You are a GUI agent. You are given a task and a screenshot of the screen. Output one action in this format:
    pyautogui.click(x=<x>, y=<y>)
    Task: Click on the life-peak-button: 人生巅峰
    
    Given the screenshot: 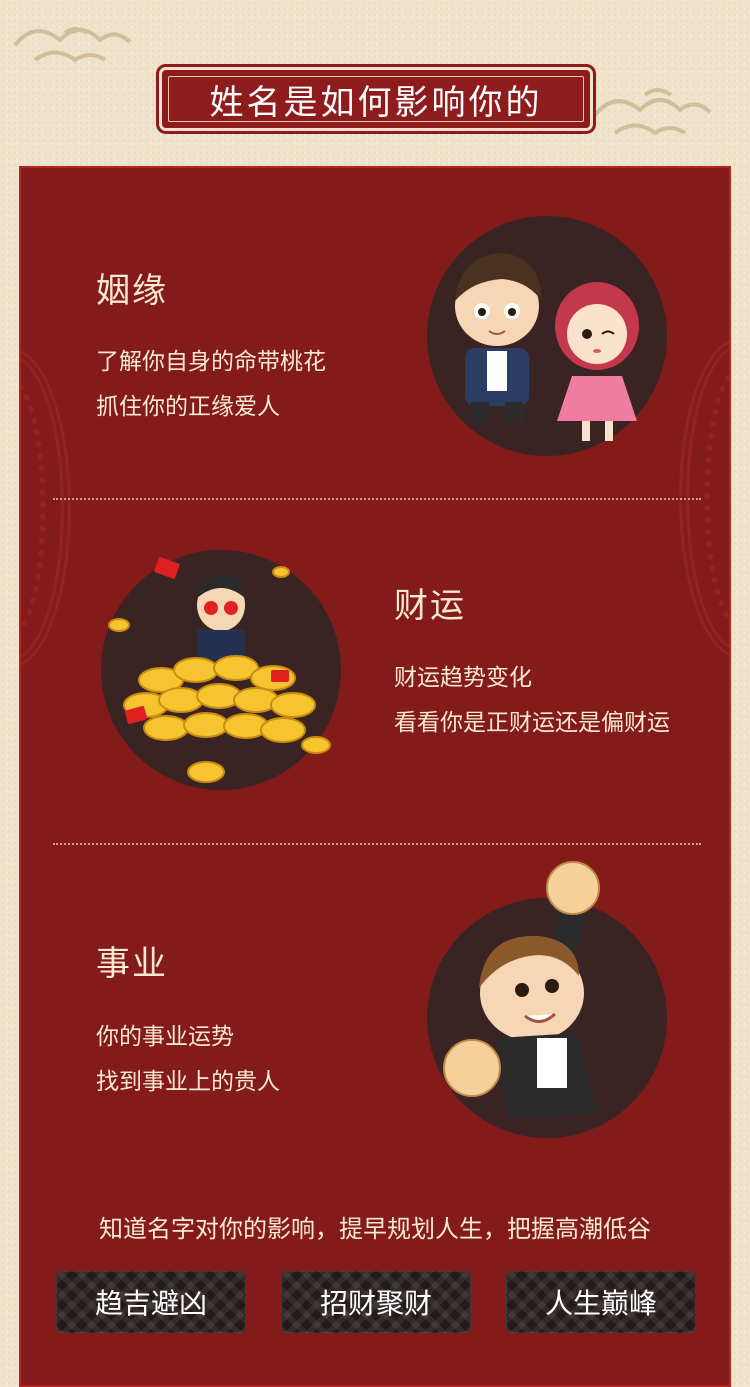 What is the action you would take?
    pyautogui.click(x=601, y=1302)
    